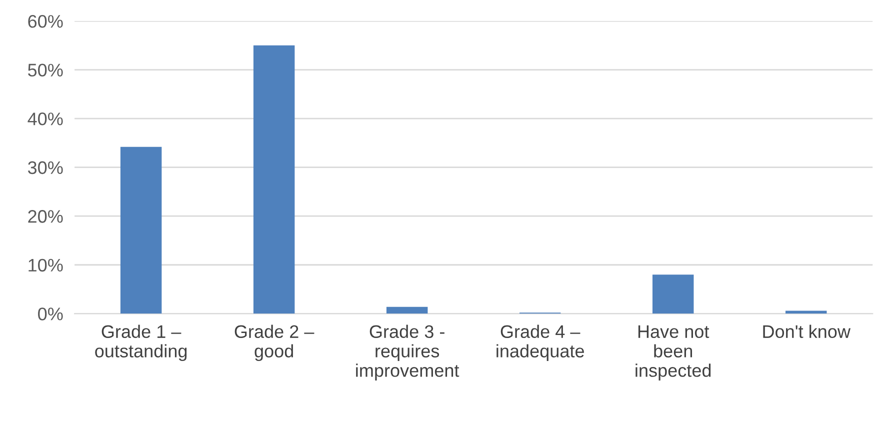 This screenshot has height=421, width=877. Describe the element at coordinates (408, 352) in the screenshot. I see `x-tick-label: Grade 3 - requires improvement` at that location.